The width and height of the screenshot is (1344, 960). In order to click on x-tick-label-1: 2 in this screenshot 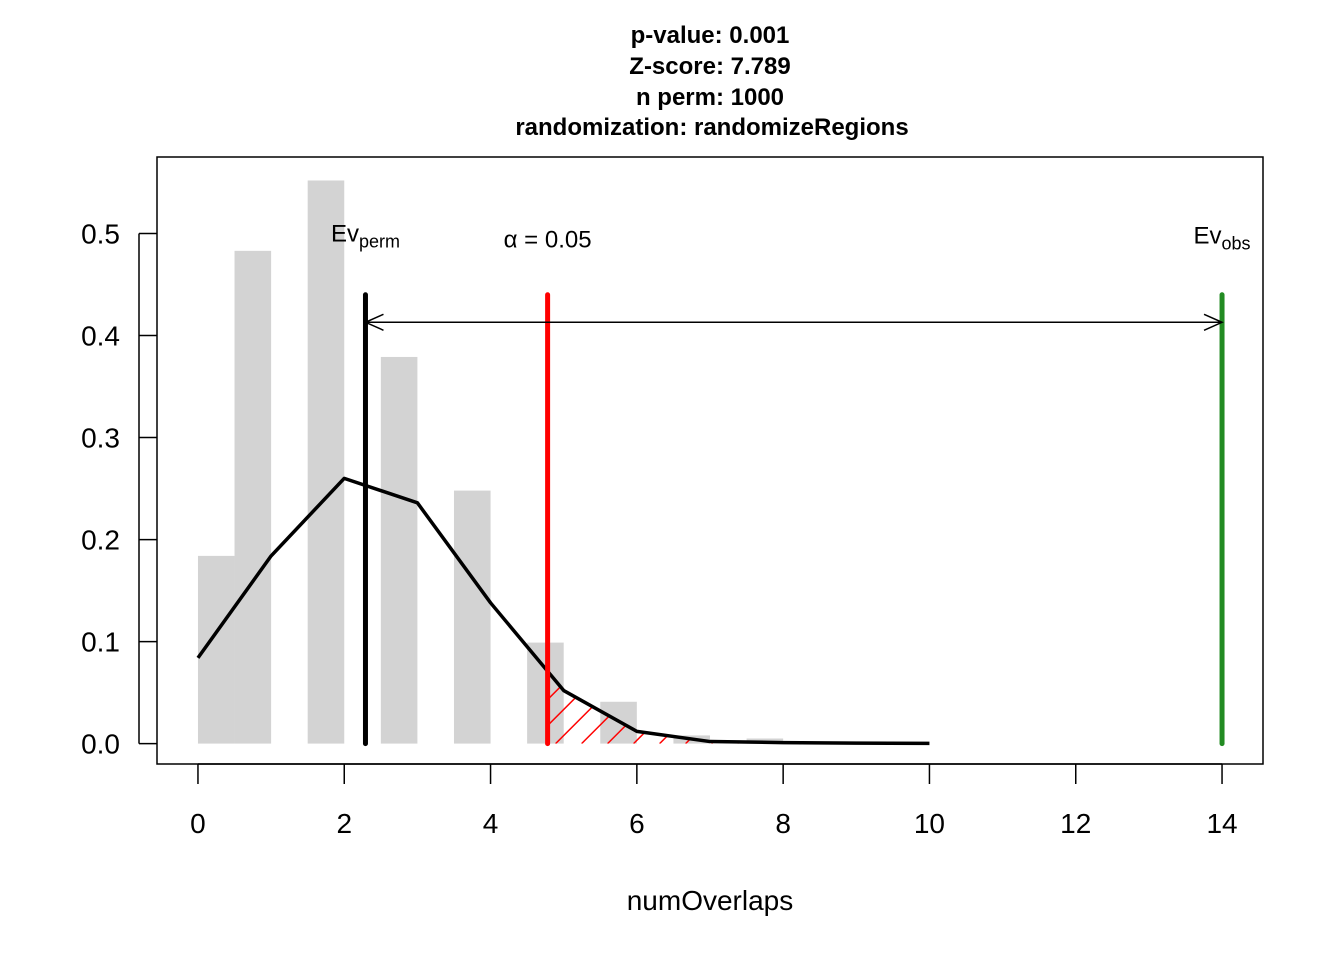, I will do `click(344, 823)`.